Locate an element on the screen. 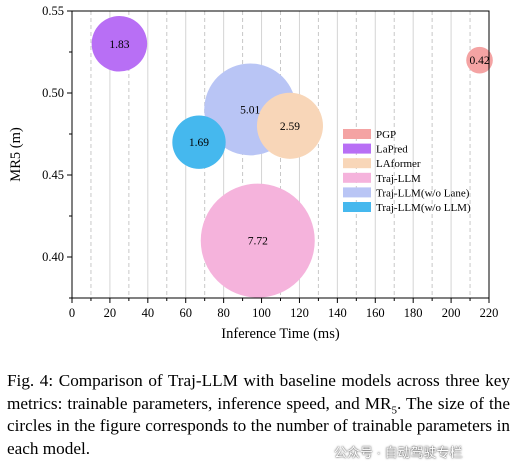 This screenshot has width=514, height=469. bubble-label: 0.42 is located at coordinates (479, 61).